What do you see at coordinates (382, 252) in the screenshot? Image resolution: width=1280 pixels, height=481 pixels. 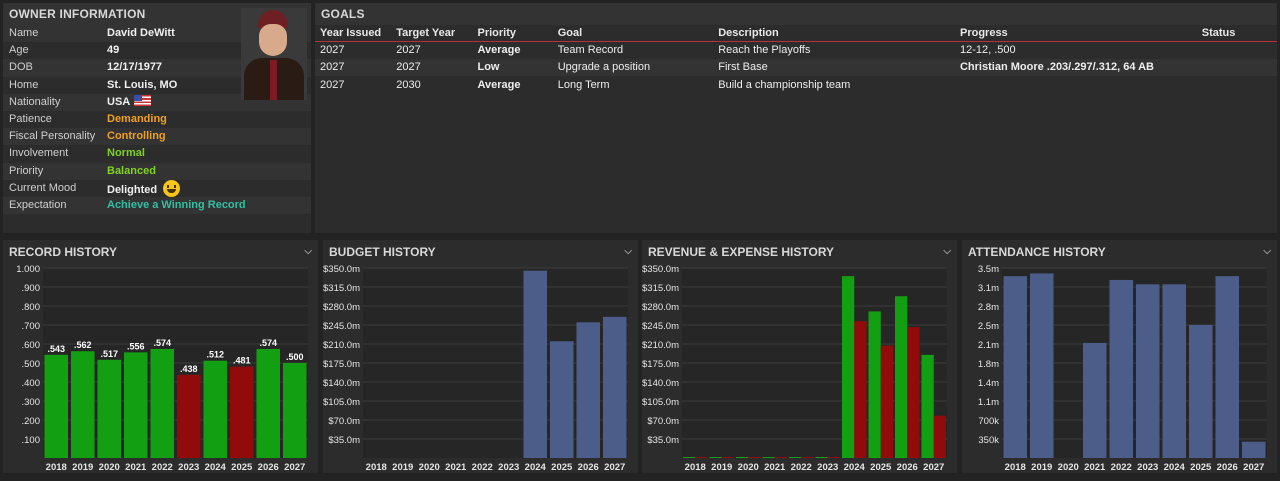 I see `budget-history-title: BUDGET HISTORY` at bounding box center [382, 252].